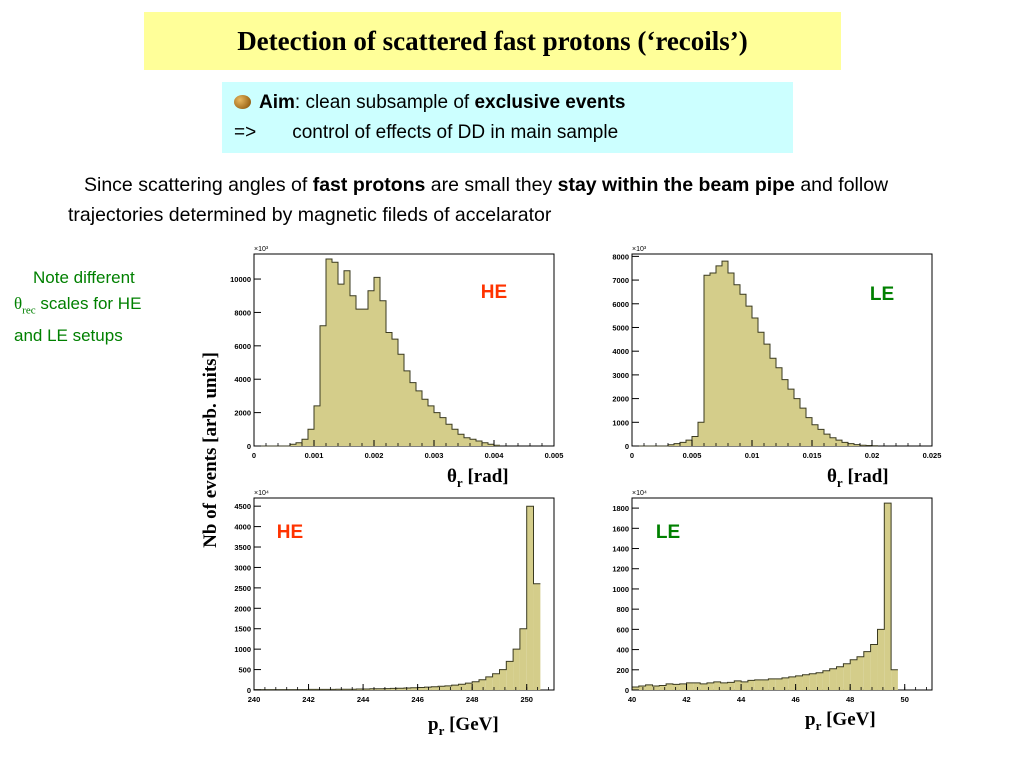 This screenshot has width=1024, height=768. What do you see at coordinates (29, 310) in the screenshot?
I see `note-theta-sub: rec` at bounding box center [29, 310].